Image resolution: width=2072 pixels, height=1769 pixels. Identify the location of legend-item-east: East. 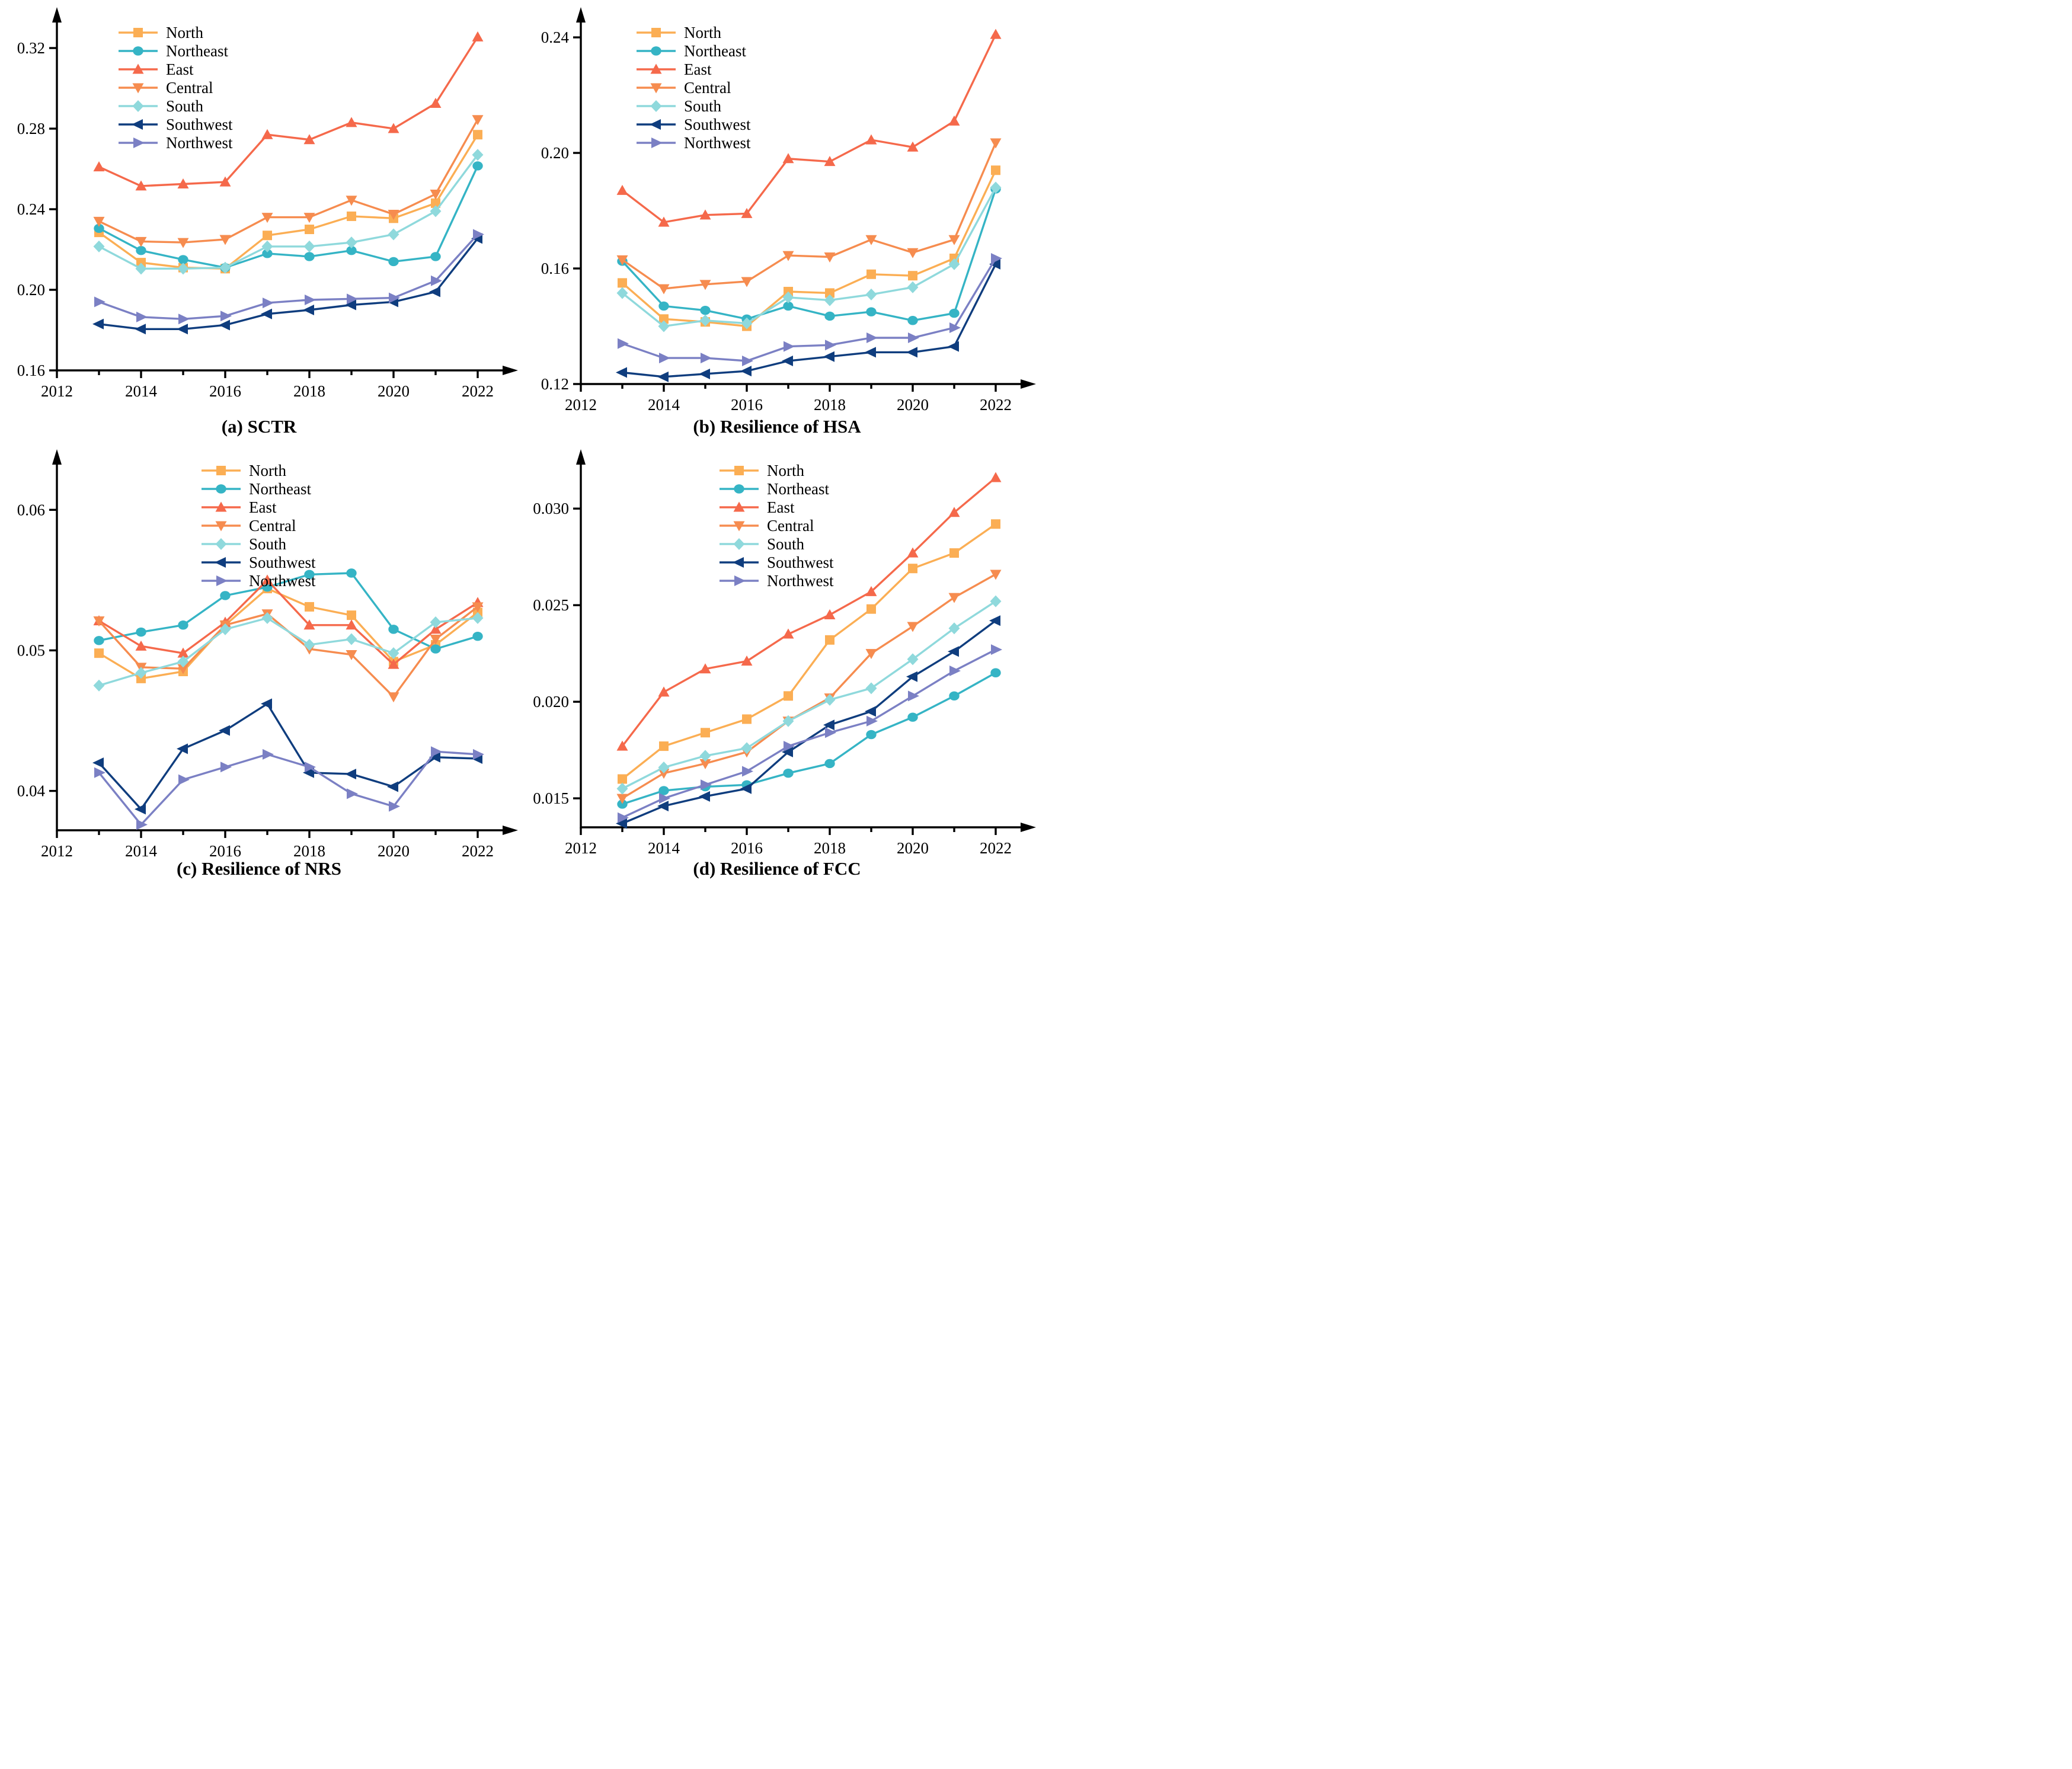
(757, 507).